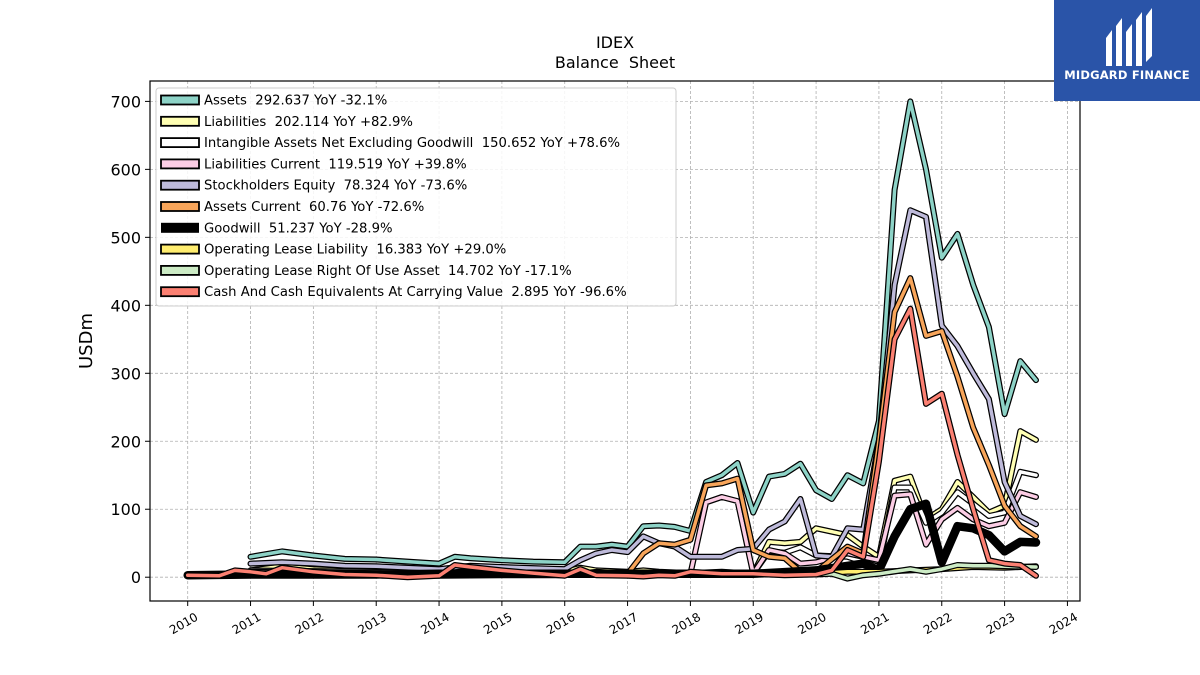 The width and height of the screenshot is (1200, 675). I want to click on x-tick-label: 2013, so click(371, 623).